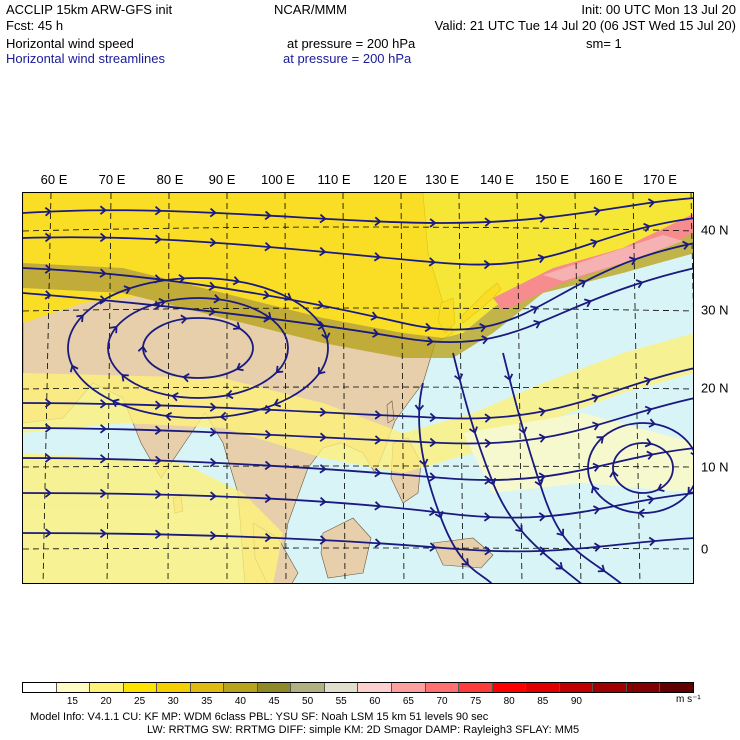 The width and height of the screenshot is (740, 740). Describe the element at coordinates (375, 701) in the screenshot. I see `colorbar-label: 60` at that location.